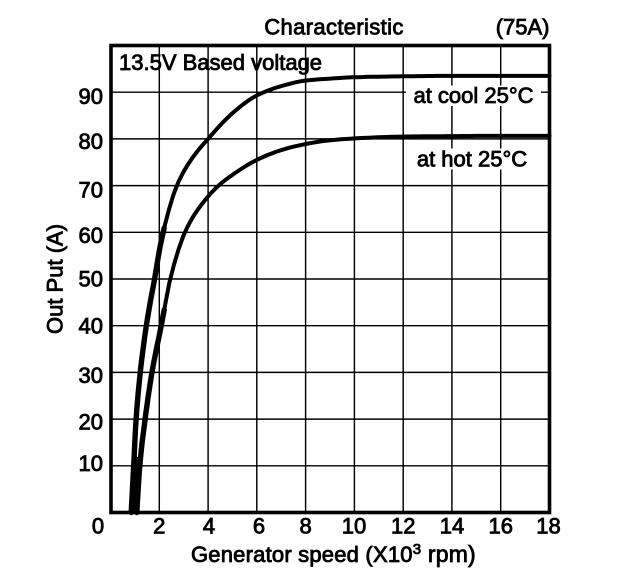 The height and width of the screenshot is (580, 640). What do you see at coordinates (220, 62) in the screenshot?
I see `svg-text: 13.5V Based voltage` at bounding box center [220, 62].